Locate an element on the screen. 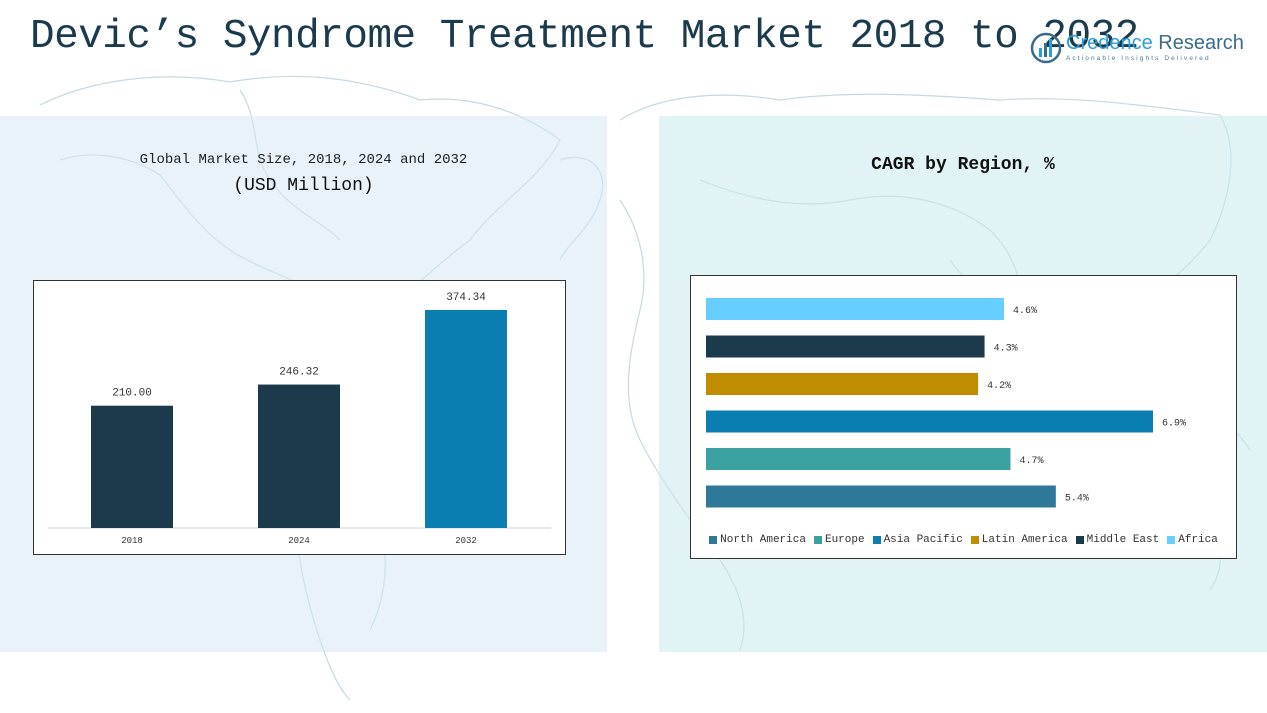  legend-item-europe: Europe is located at coordinates (839, 540).